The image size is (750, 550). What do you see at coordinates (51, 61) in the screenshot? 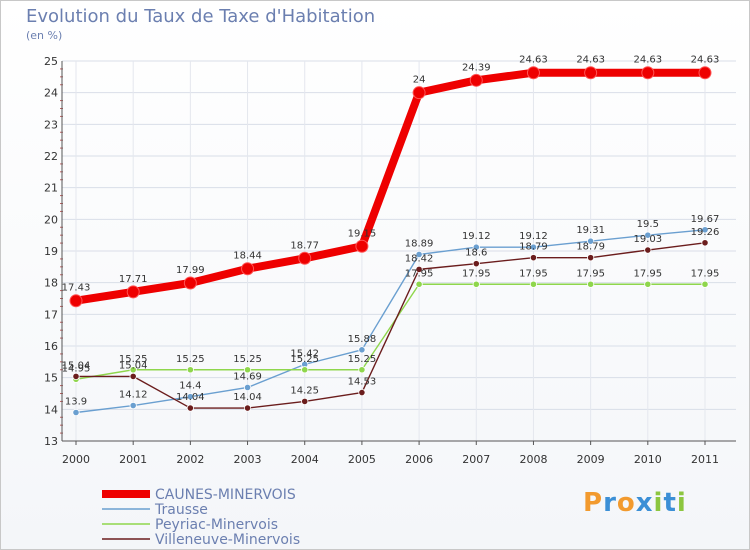
I see `y-tick-label: 25` at bounding box center [51, 61].